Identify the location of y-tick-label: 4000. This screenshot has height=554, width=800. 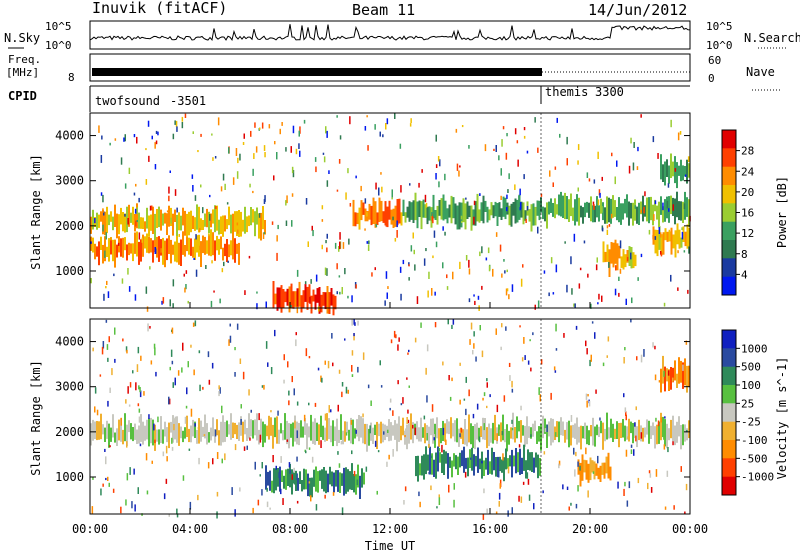
(69, 342).